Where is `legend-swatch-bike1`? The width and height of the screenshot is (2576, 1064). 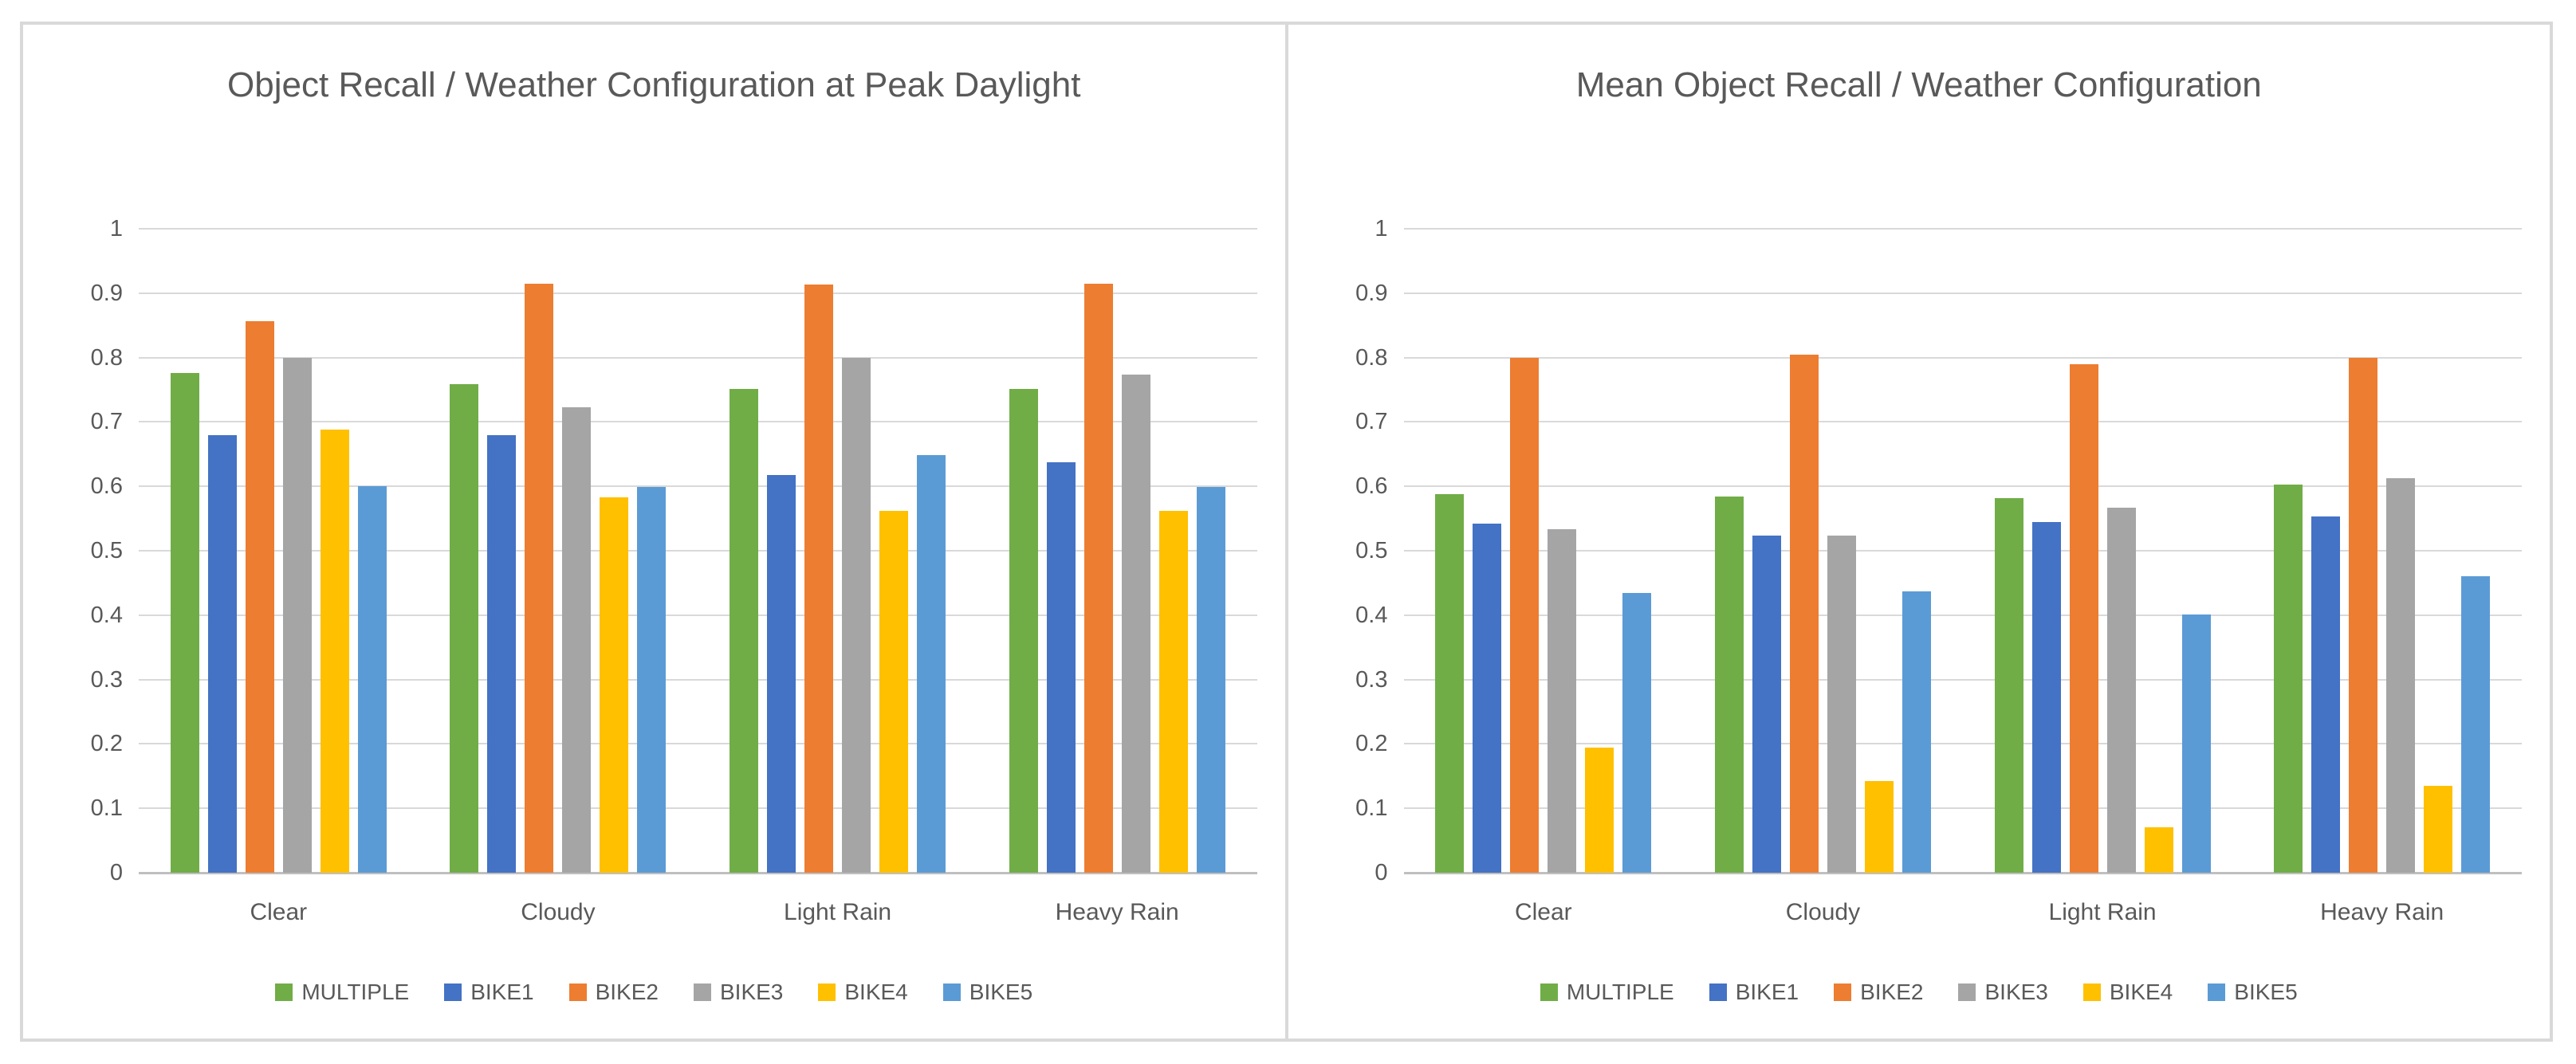 legend-swatch-bike1 is located at coordinates (453, 993).